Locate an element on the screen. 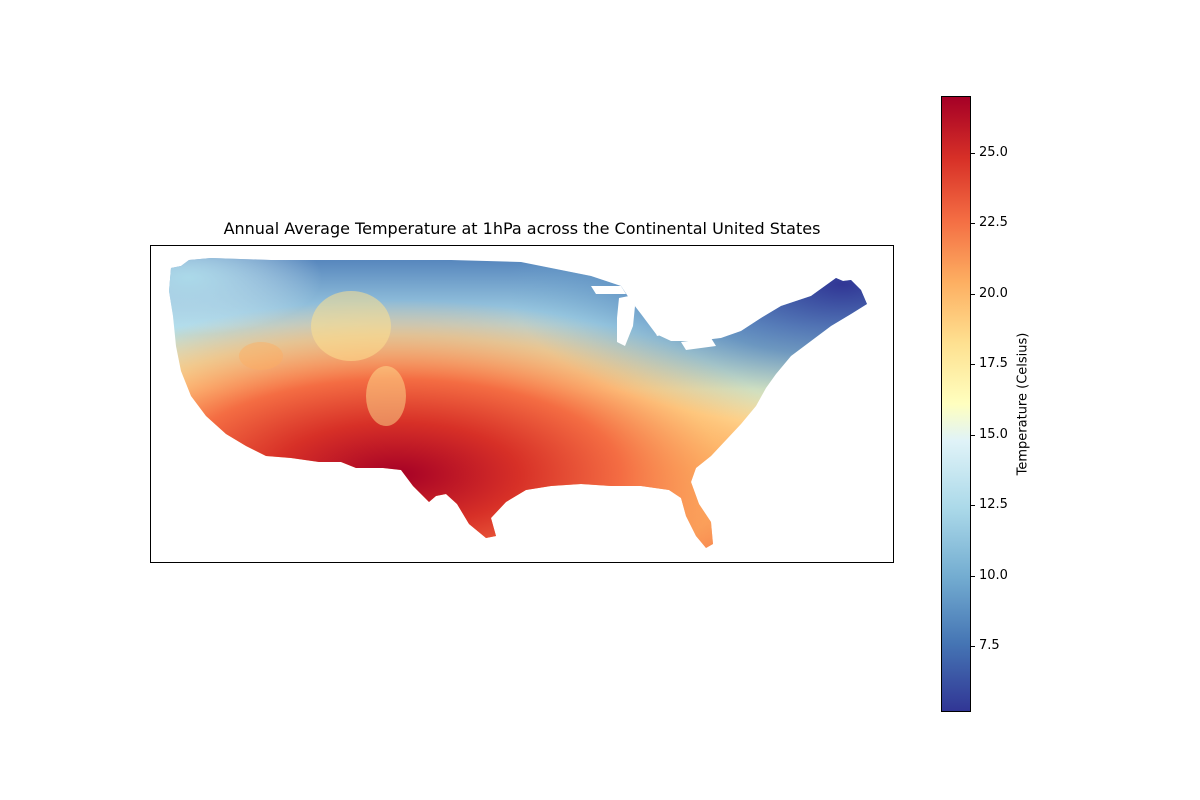 The width and height of the screenshot is (1200, 800). colorbar-tick-label: 12.5 is located at coordinates (993, 504).